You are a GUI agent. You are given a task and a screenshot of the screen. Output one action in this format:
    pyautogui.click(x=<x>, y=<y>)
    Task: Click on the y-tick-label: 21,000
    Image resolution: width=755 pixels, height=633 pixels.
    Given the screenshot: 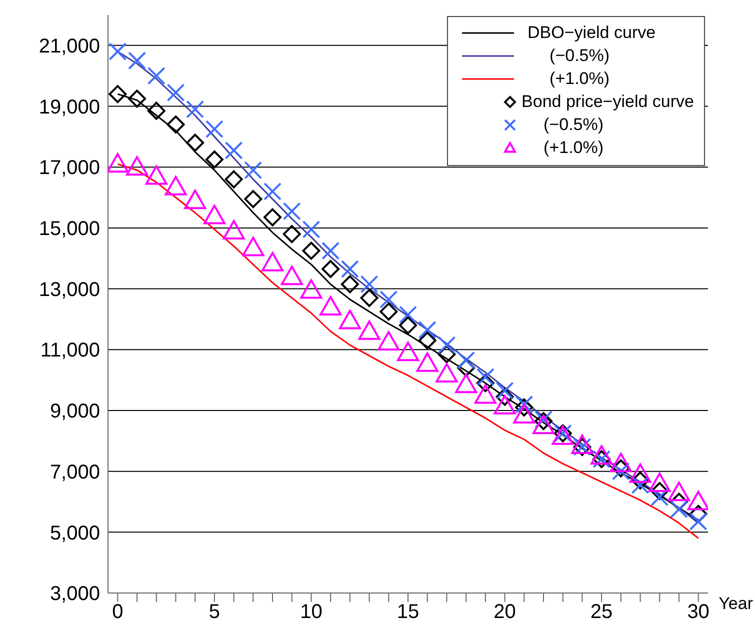 What is the action you would take?
    pyautogui.click(x=69, y=47)
    